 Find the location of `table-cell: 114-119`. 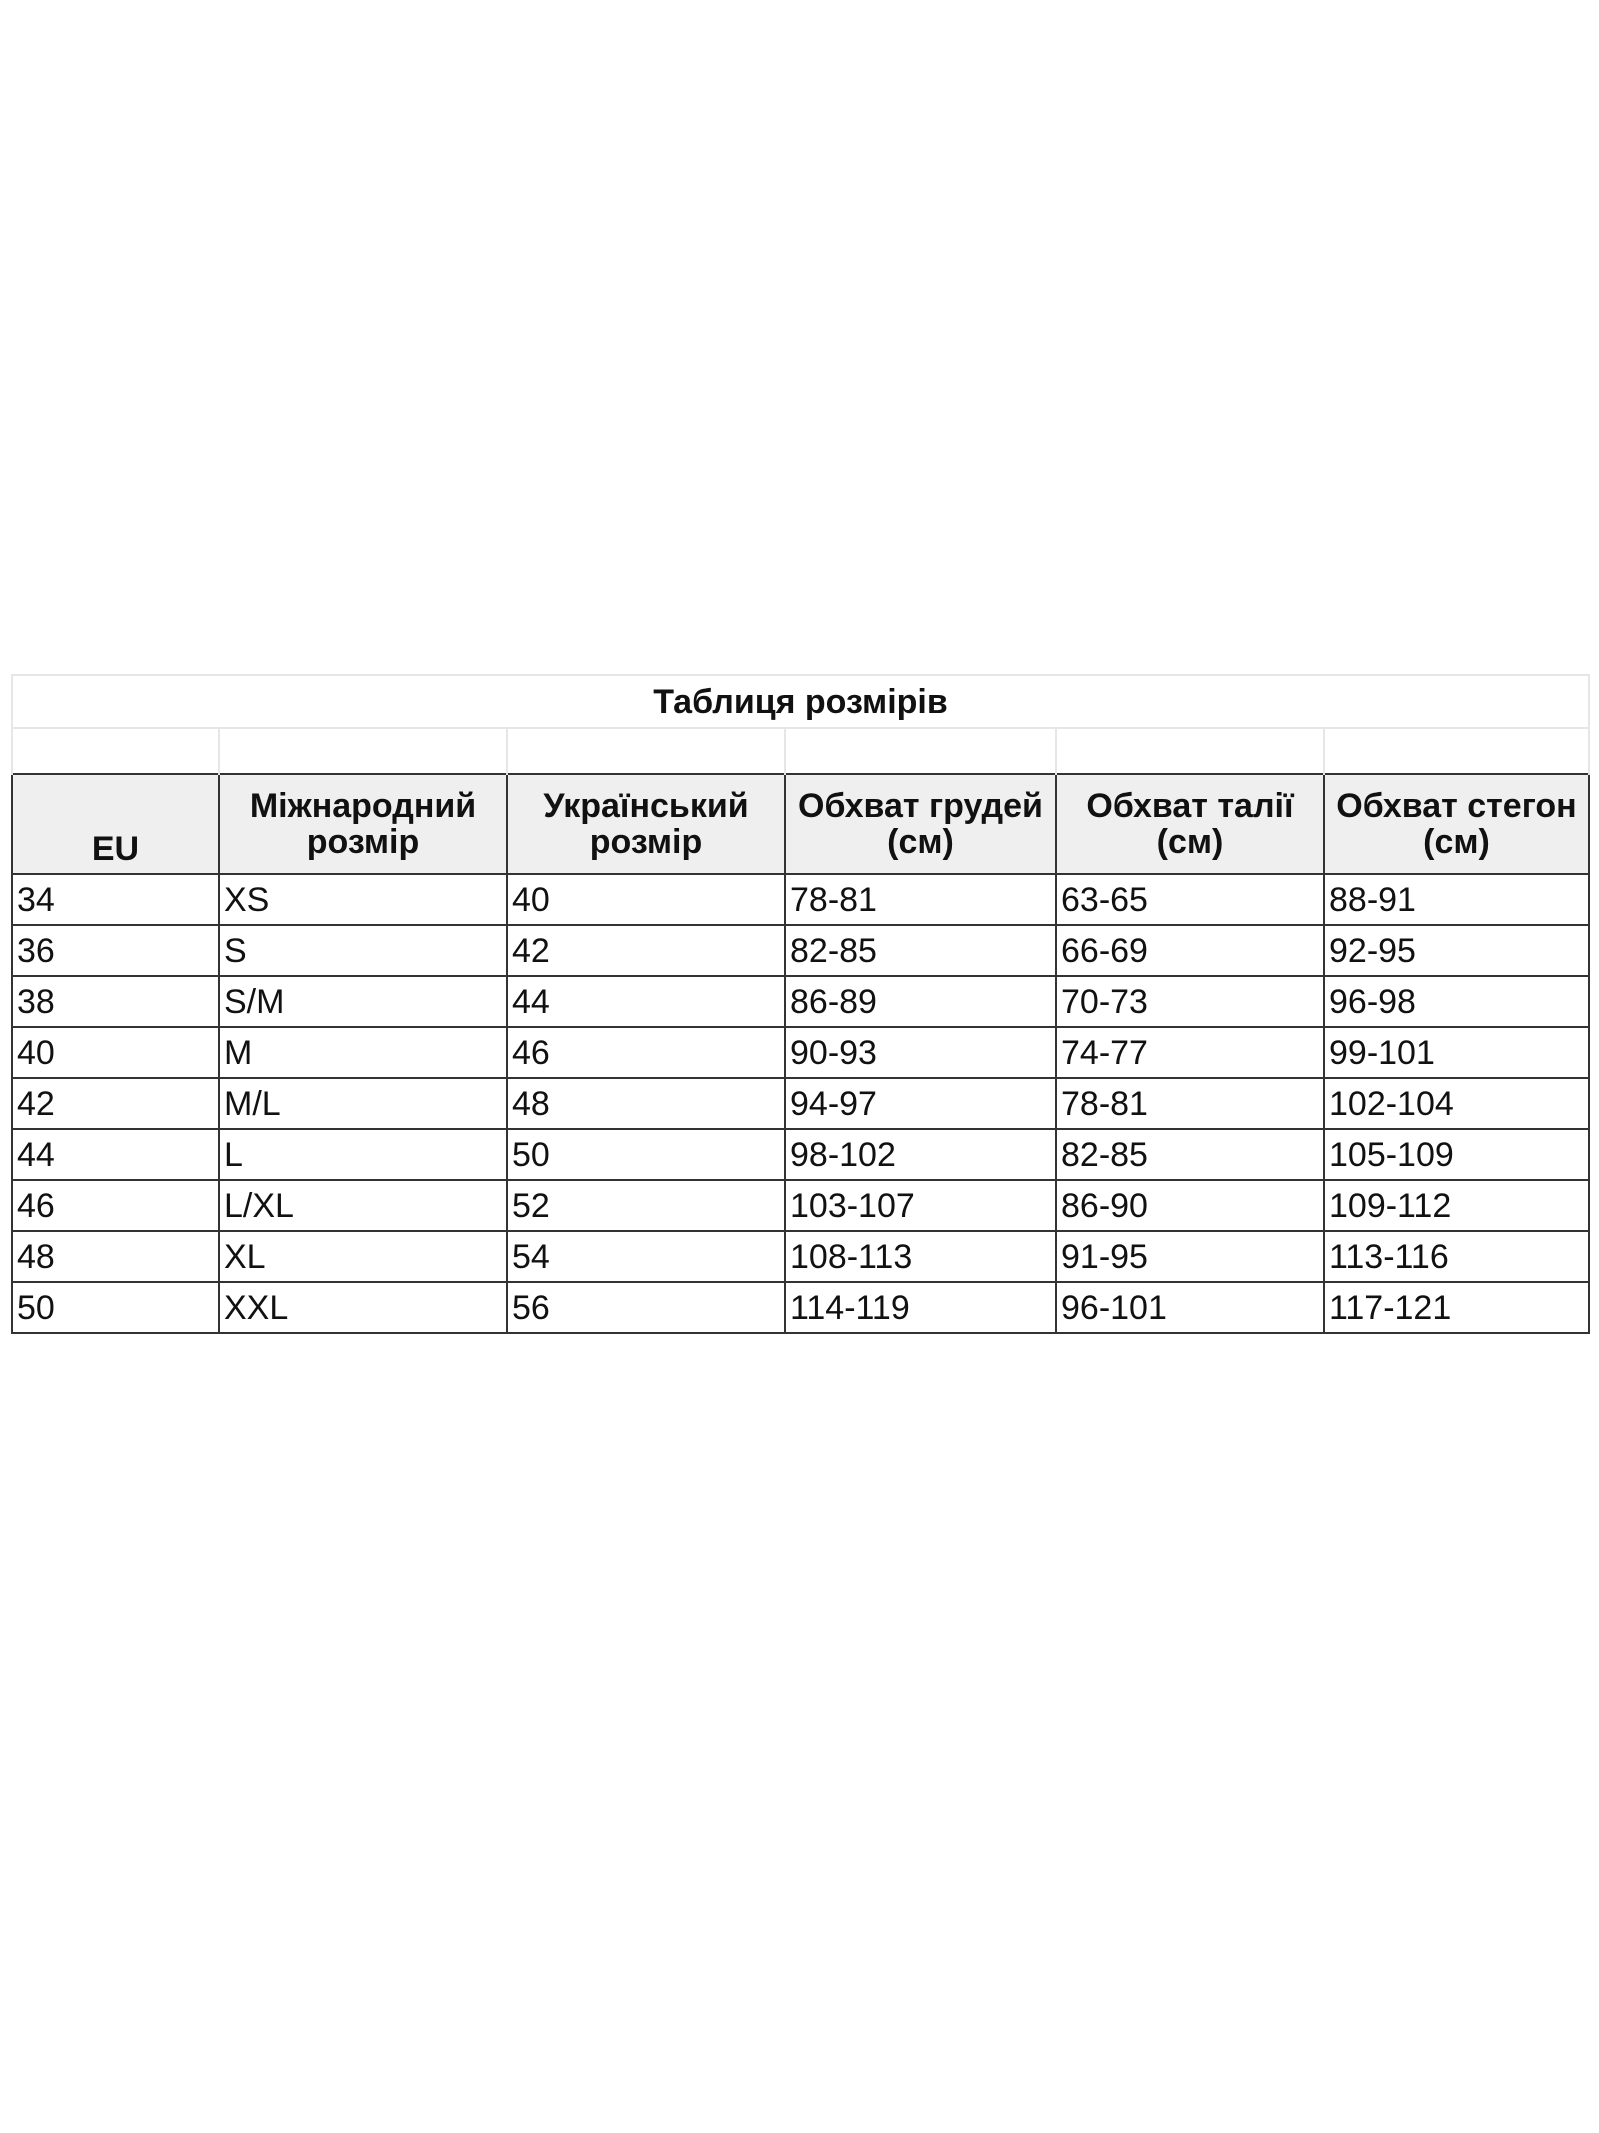

table-cell: 114-119 is located at coordinates (920, 1307).